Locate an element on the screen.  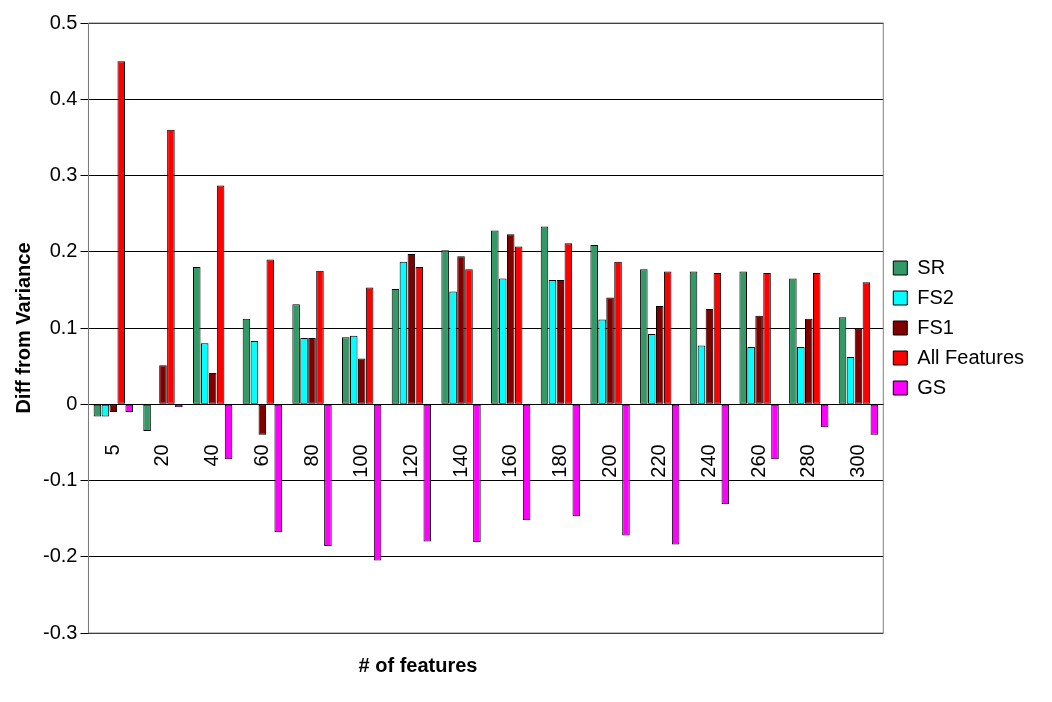
x-tick-label: 120 is located at coordinates (409, 461).